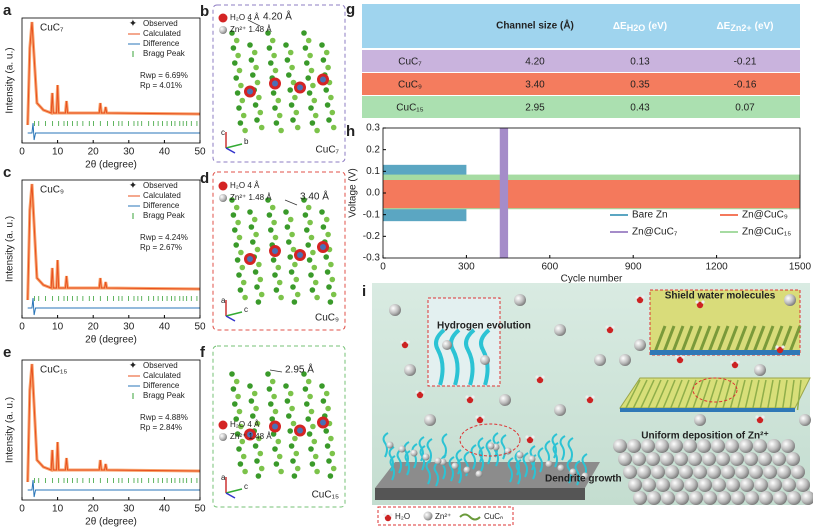 The height and width of the screenshot is (527, 813). What do you see at coordinates (745, 62) in the screenshot?
I see `table-cell: -0.21` at bounding box center [745, 62].